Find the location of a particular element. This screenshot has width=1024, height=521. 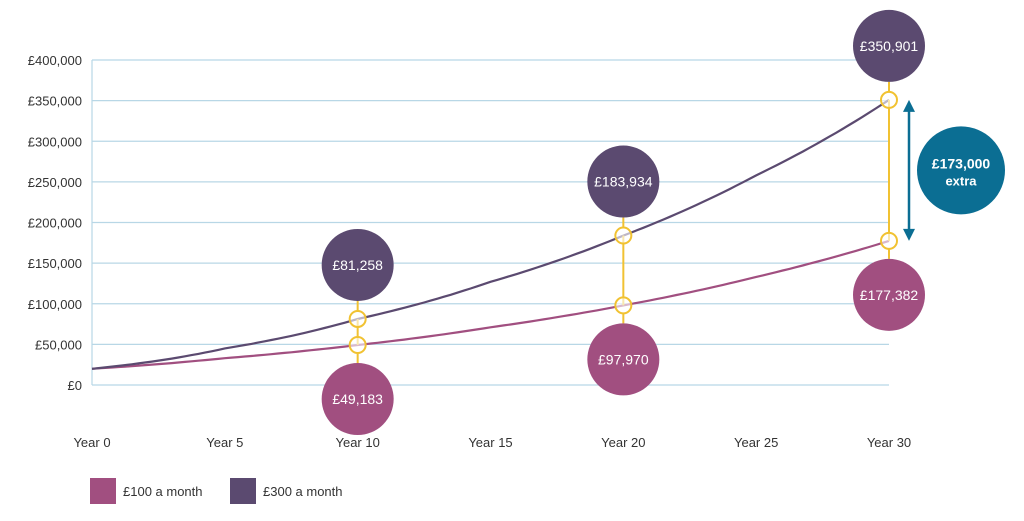

y-tick-label-4: £200,000 is located at coordinates (55, 223).